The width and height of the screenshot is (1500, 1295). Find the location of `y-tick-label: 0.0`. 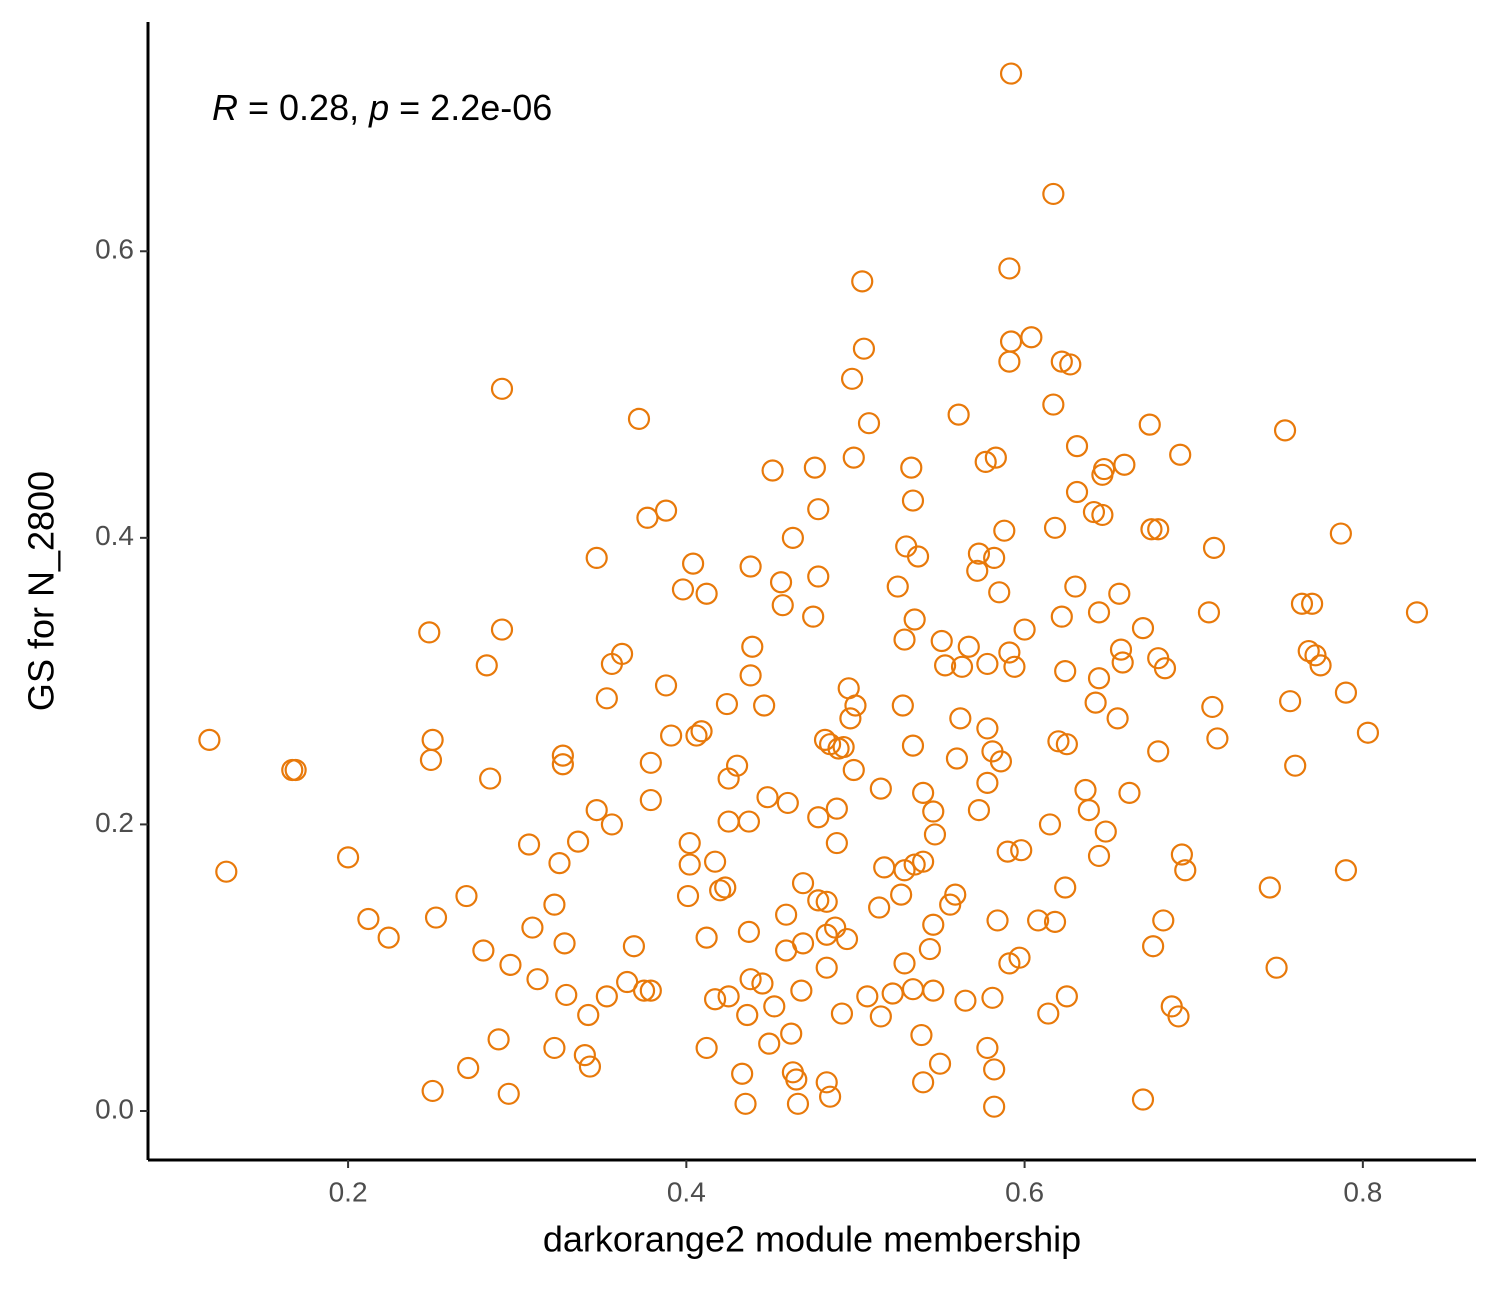

y-tick-label: 0.0 is located at coordinates (114, 1108).